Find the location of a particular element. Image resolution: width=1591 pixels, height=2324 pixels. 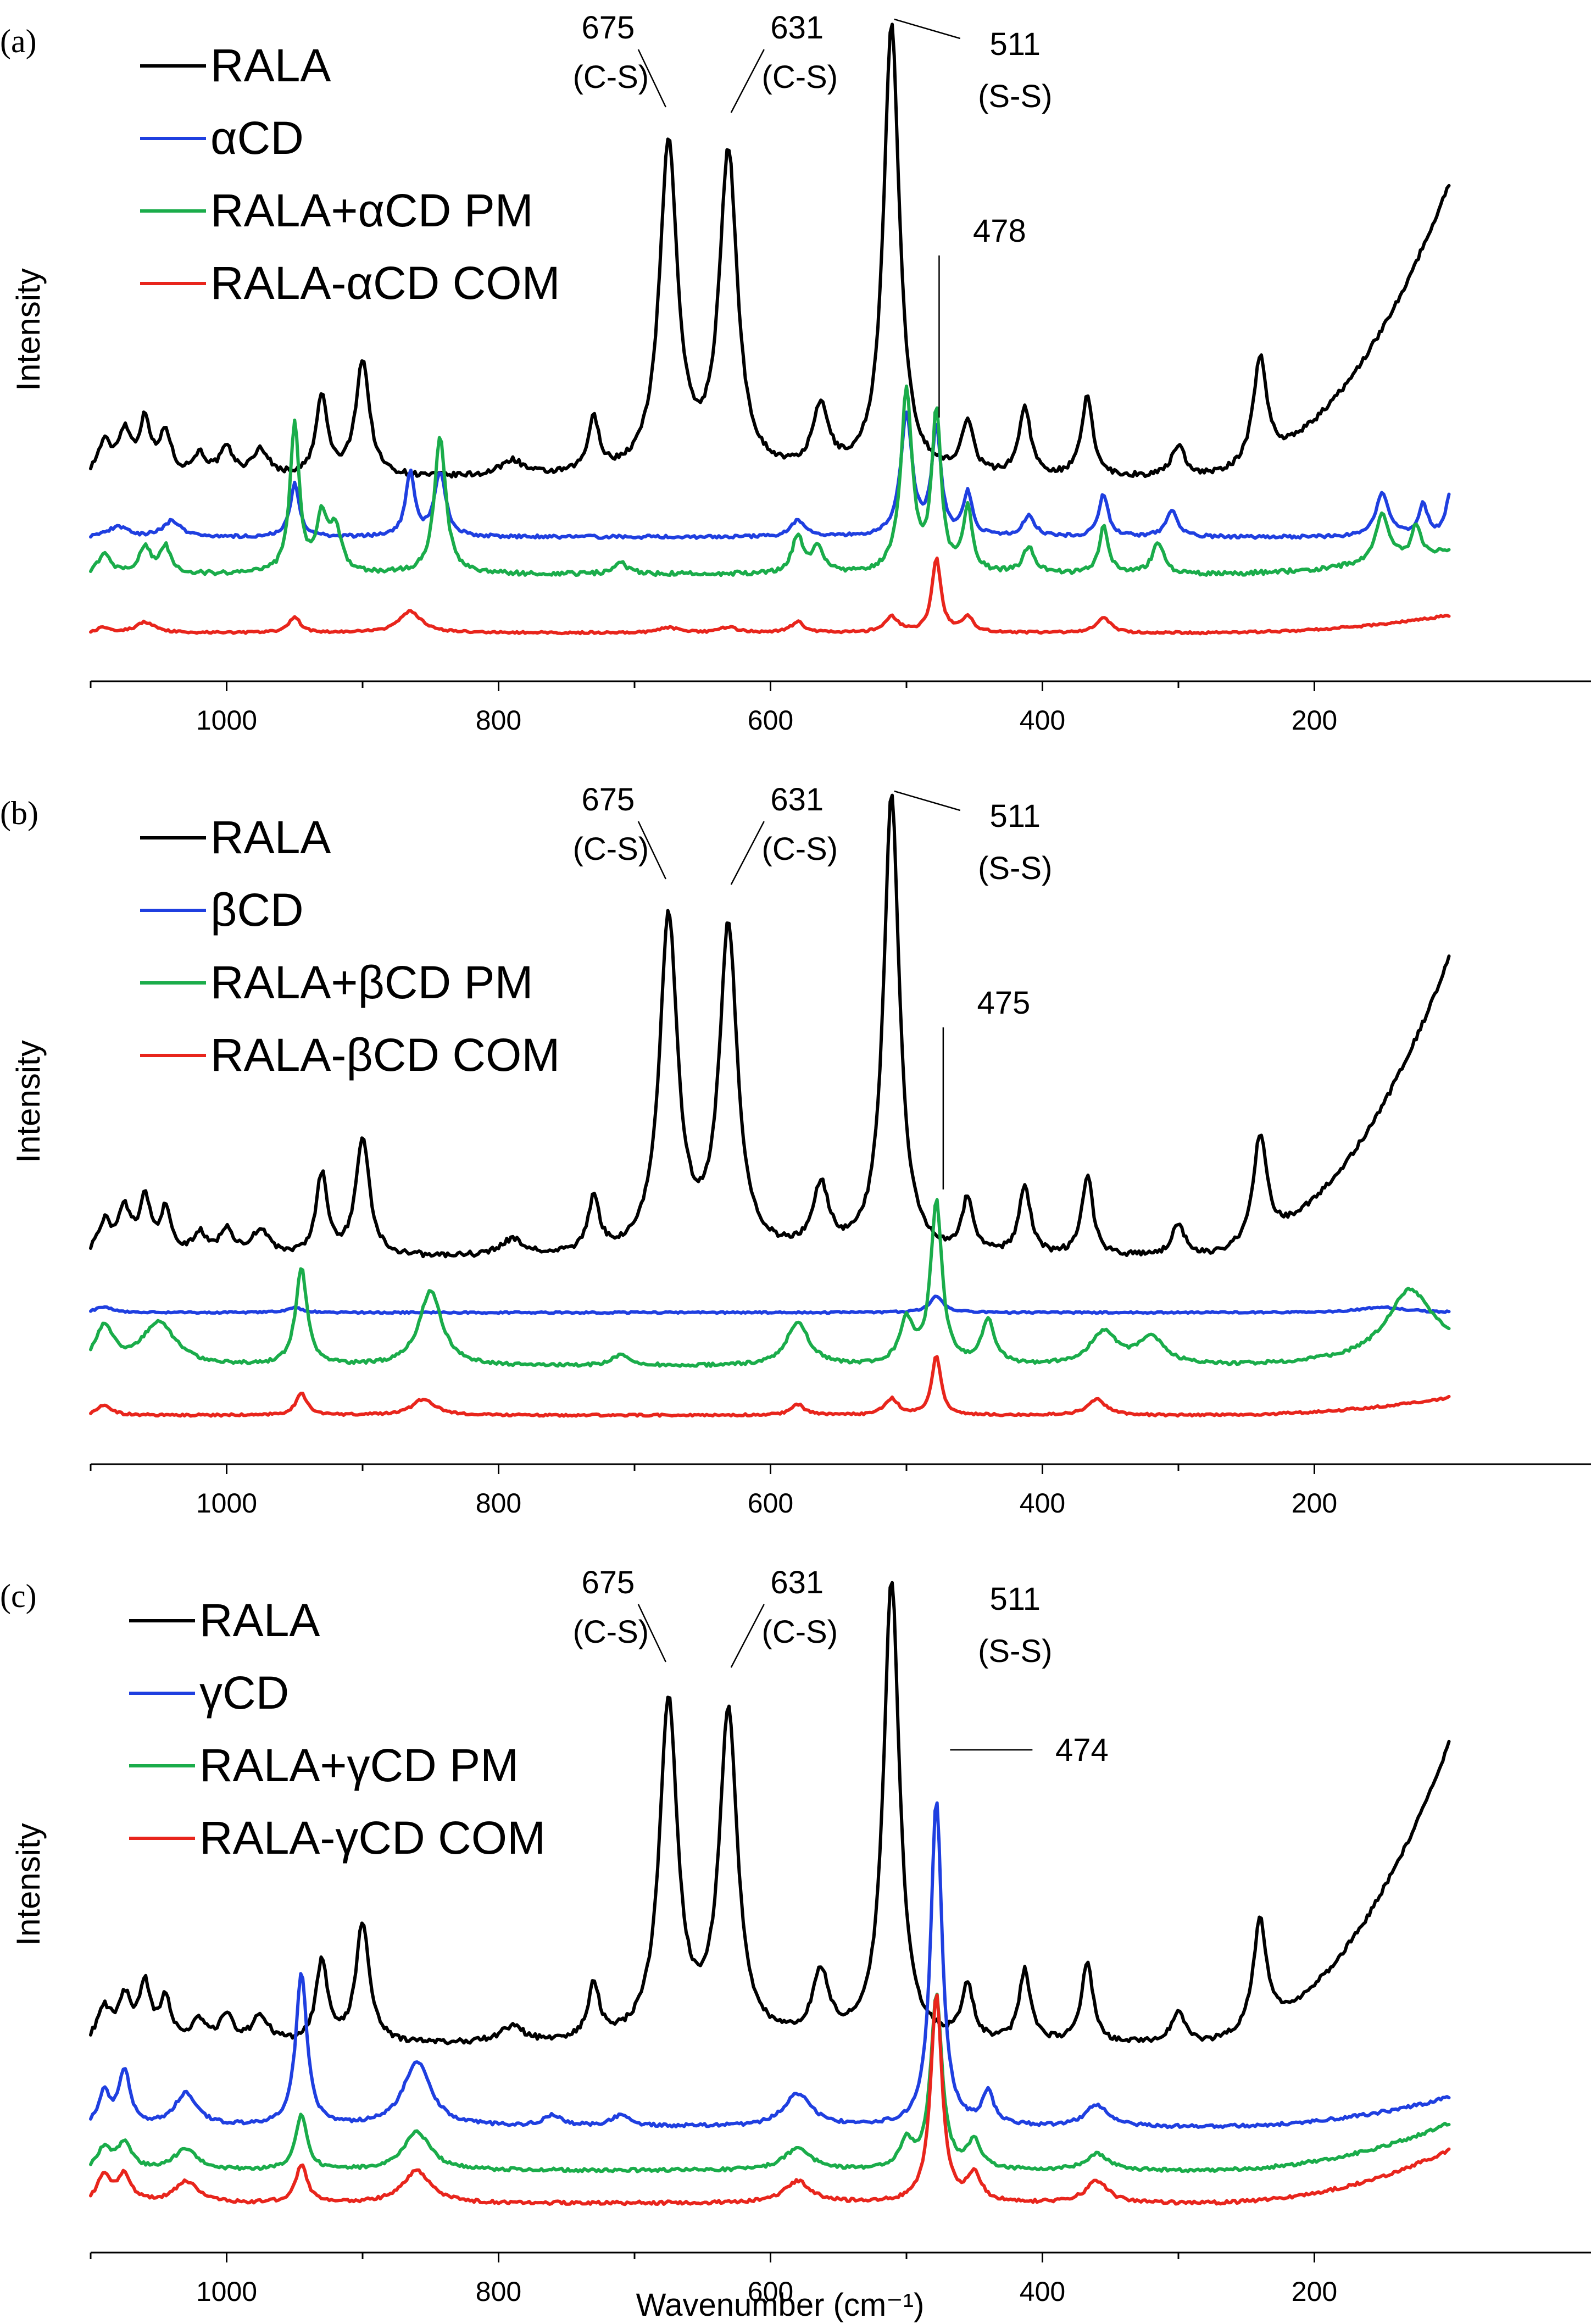

legend-entry: RALA+βCD PM is located at coordinates (371, 983).